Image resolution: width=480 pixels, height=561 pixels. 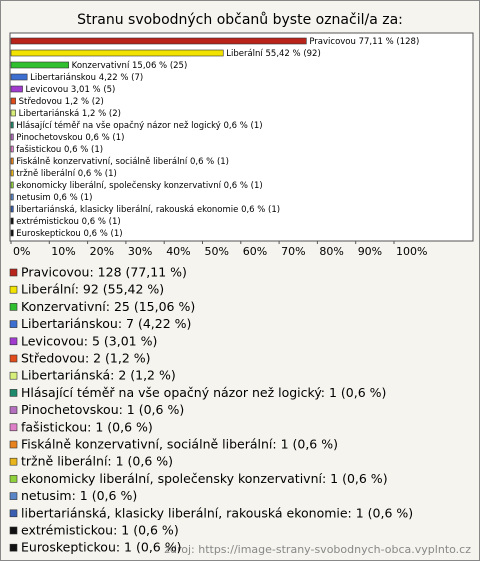 I want to click on bar-category: fašistickou, so click(x=38, y=149).